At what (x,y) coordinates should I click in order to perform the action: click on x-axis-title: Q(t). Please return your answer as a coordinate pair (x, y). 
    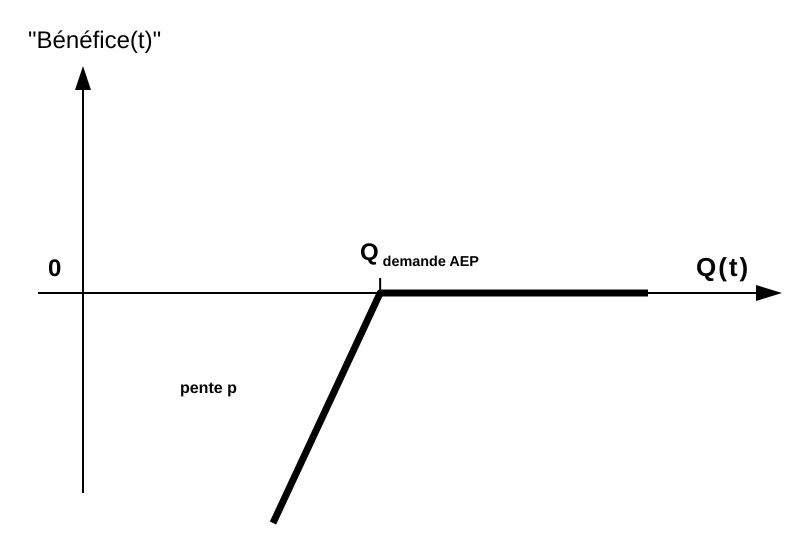
    Looking at the image, I should click on (723, 267).